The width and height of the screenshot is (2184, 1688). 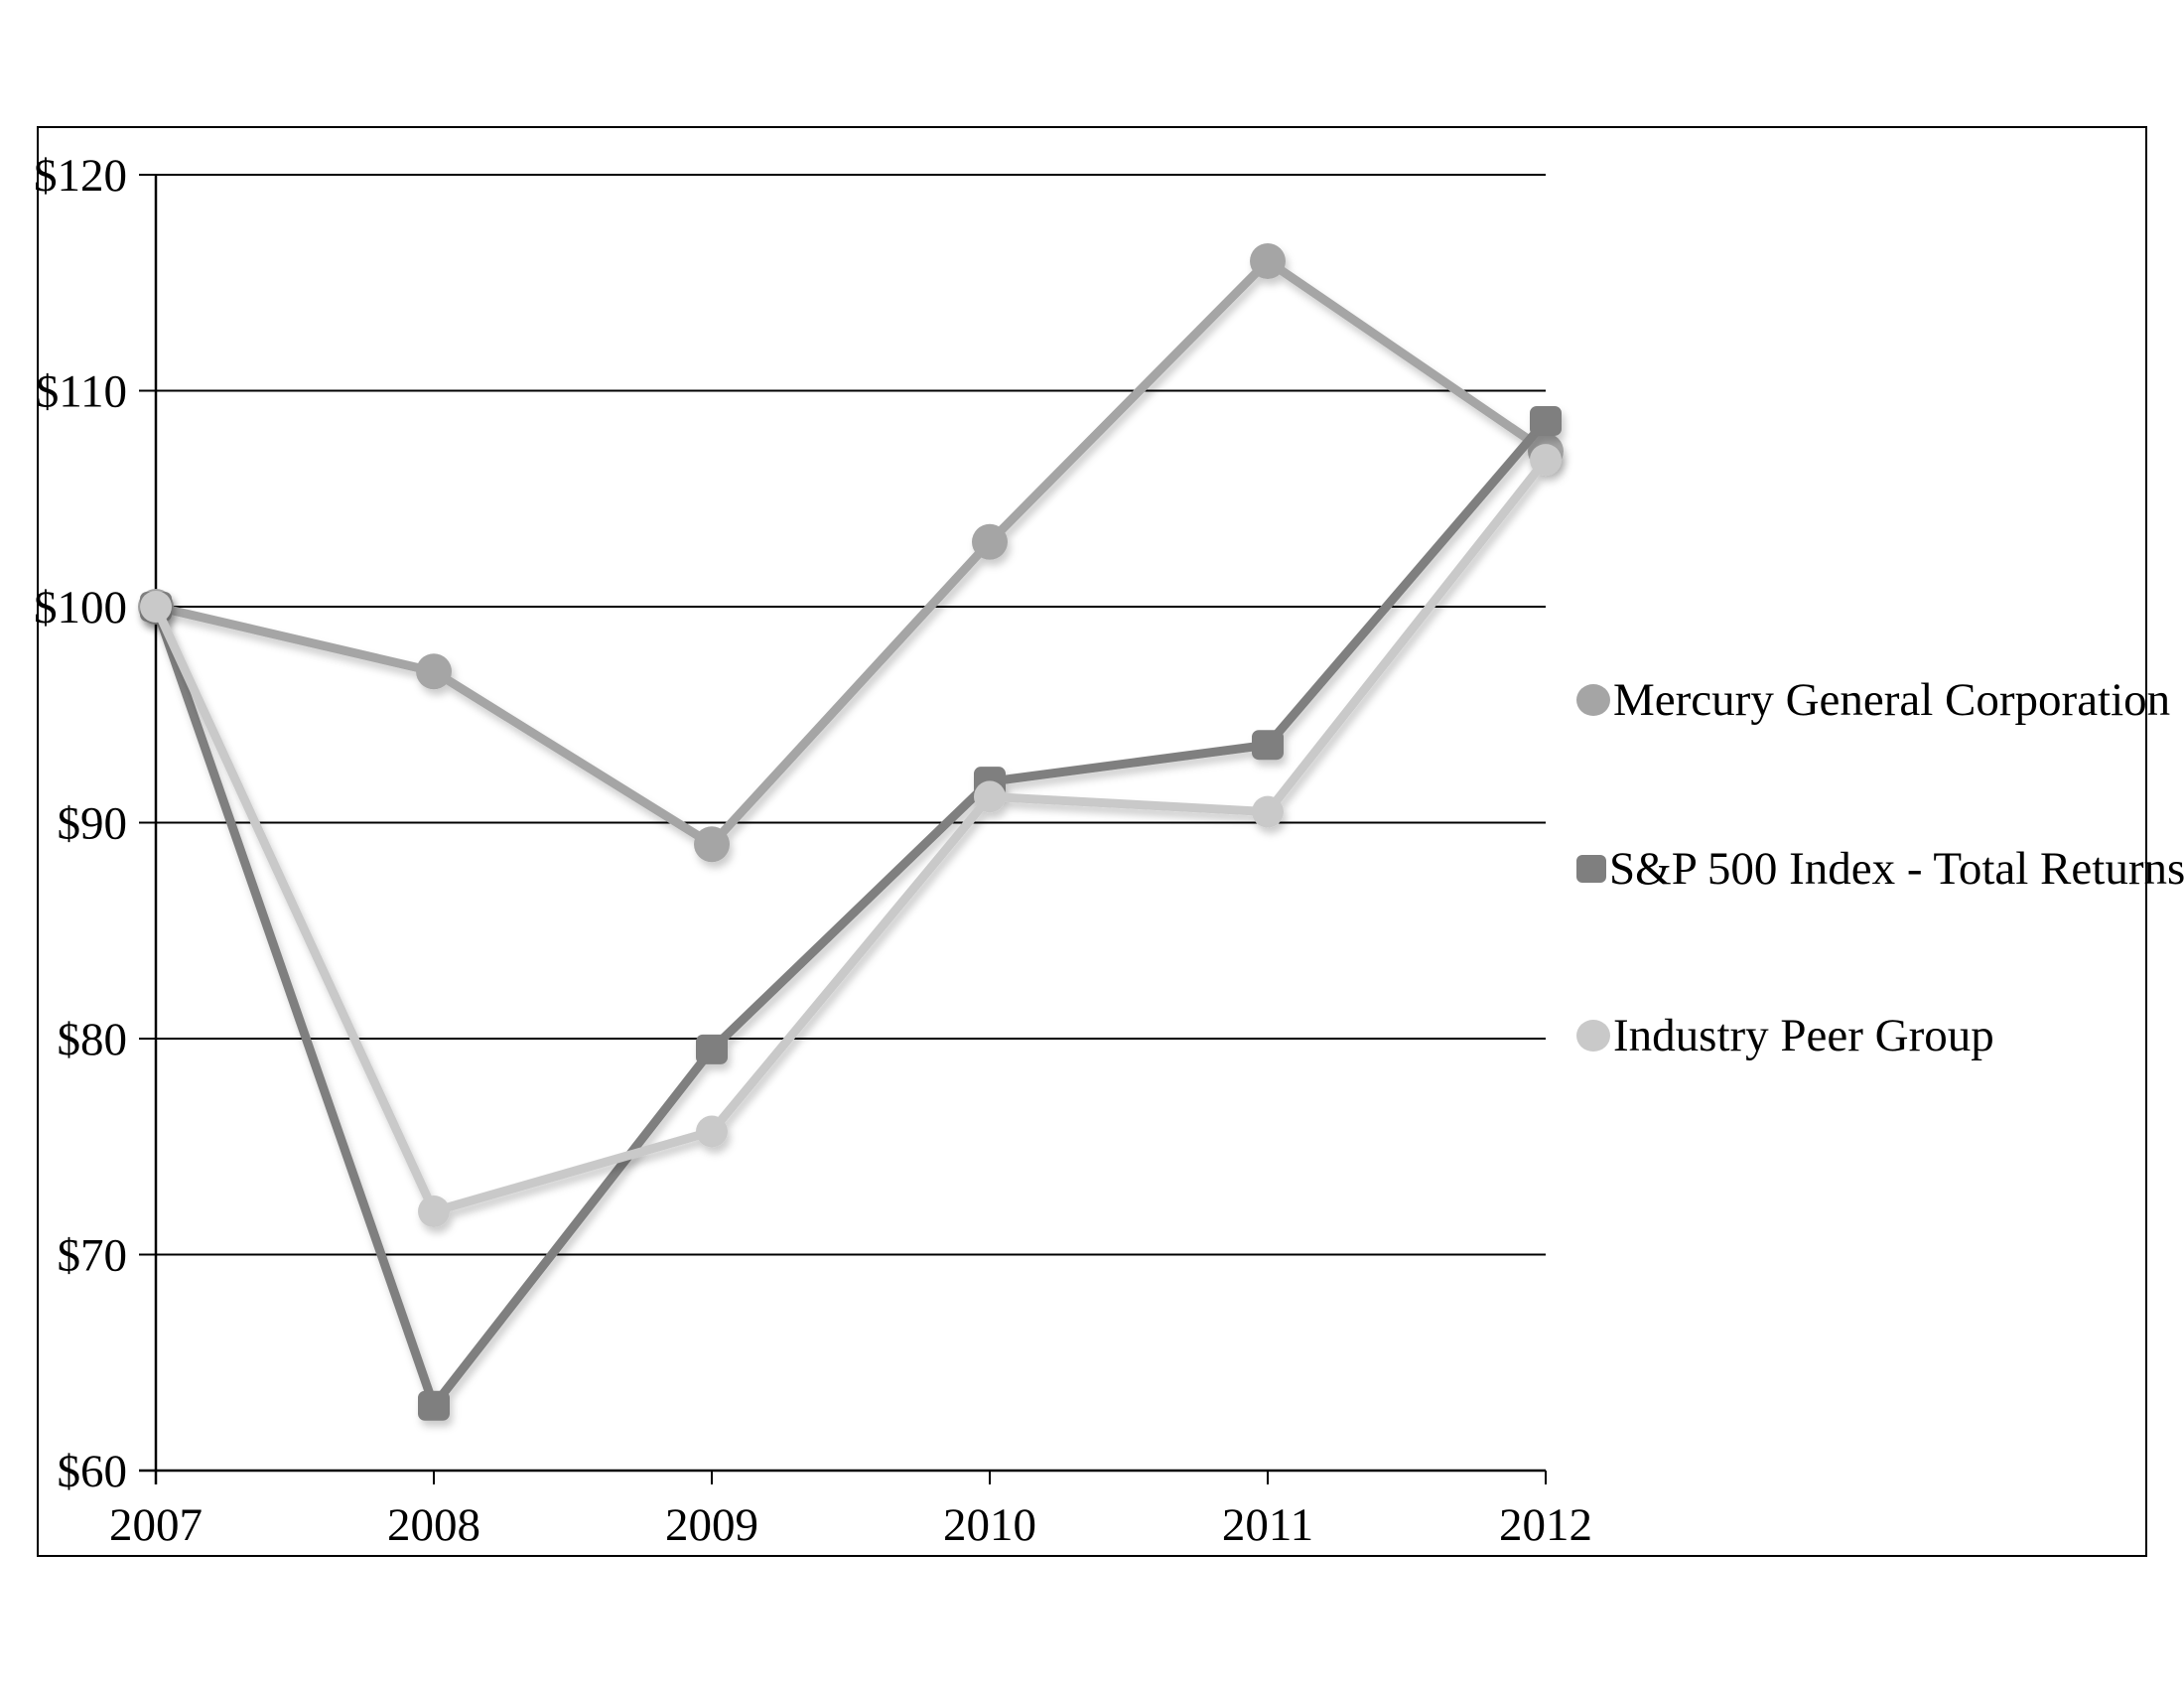 What do you see at coordinates (1593, 700) in the screenshot?
I see `mercury-series-marker-icon` at bounding box center [1593, 700].